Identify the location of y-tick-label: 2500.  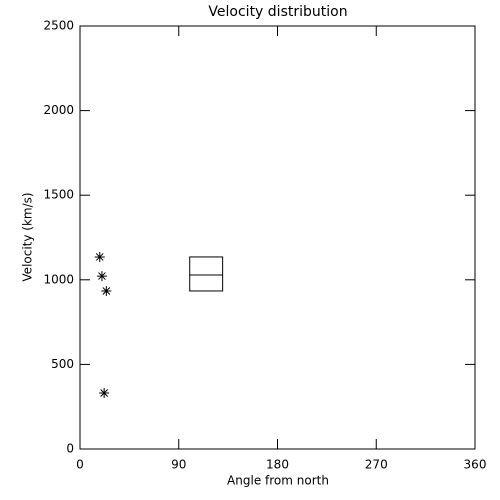
(58, 26).